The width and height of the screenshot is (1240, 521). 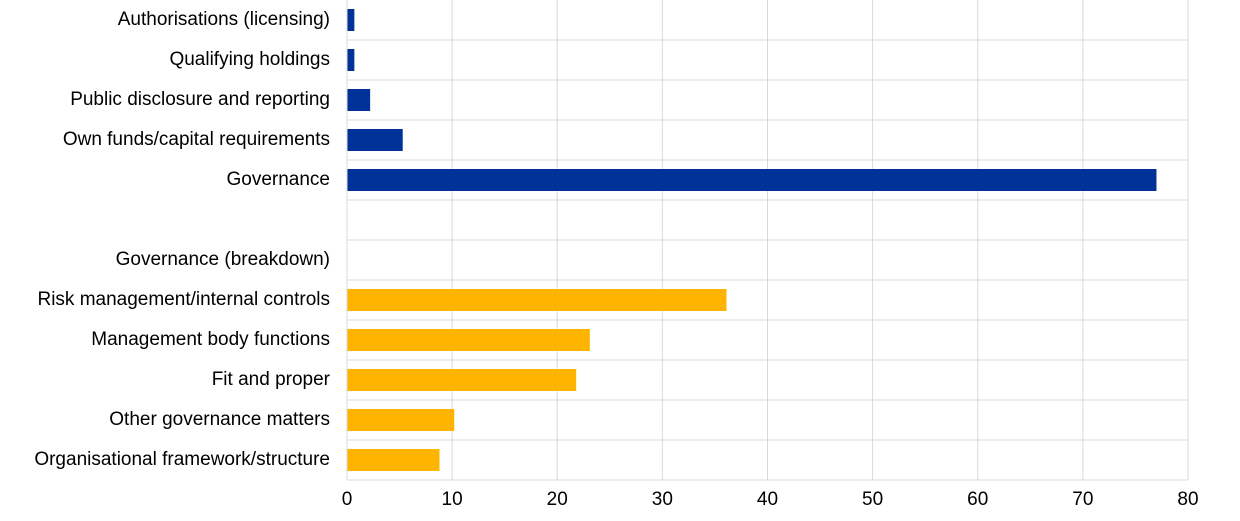 I want to click on x-tick-label: 30, so click(x=662, y=499).